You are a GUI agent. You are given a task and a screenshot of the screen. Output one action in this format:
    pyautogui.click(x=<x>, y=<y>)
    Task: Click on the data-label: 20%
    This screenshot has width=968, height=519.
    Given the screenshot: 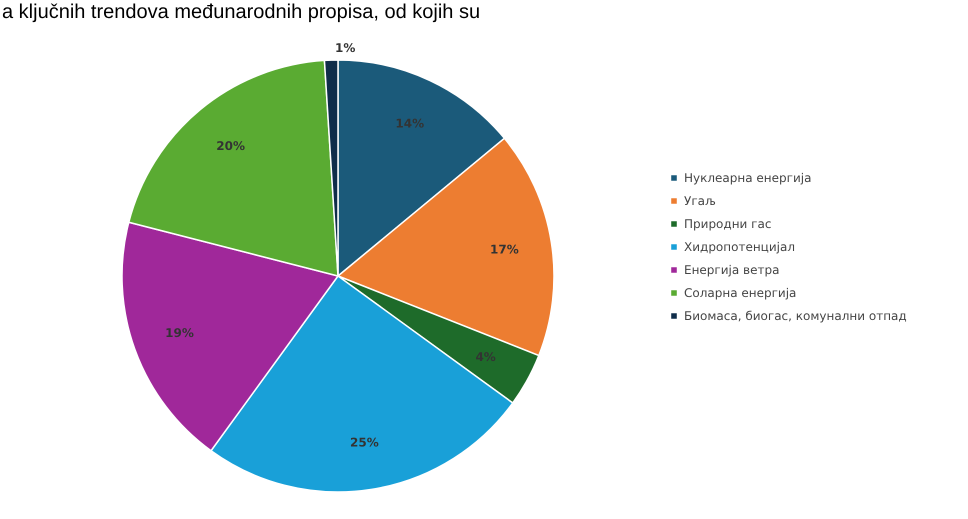 What is the action you would take?
    pyautogui.click(x=230, y=146)
    